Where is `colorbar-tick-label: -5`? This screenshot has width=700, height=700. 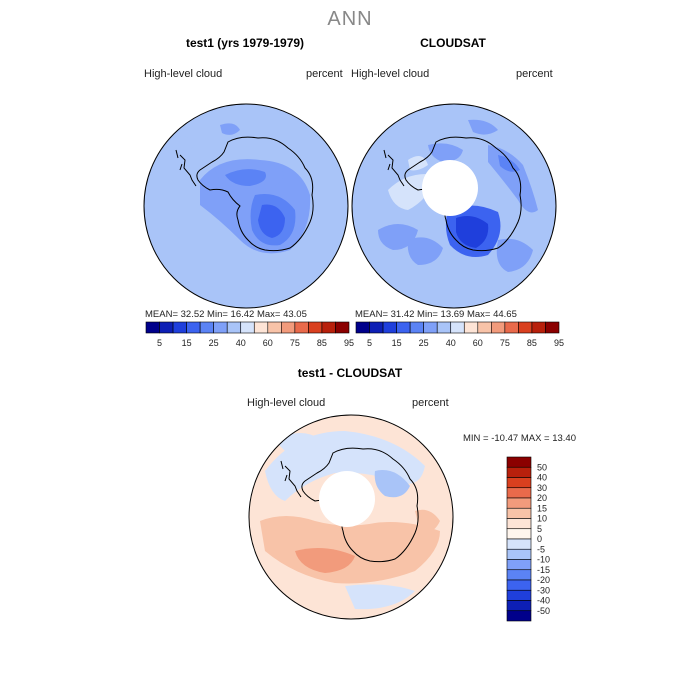 colorbar-tick-label: -5 is located at coordinates (541, 549).